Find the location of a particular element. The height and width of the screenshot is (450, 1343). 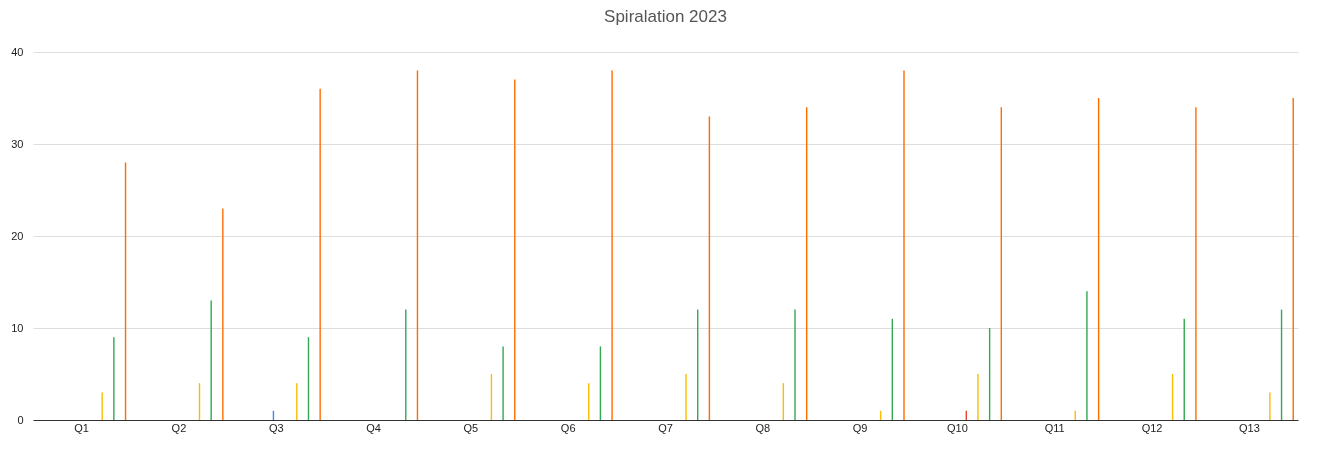

y-tick-label: 30 is located at coordinates (17, 143).